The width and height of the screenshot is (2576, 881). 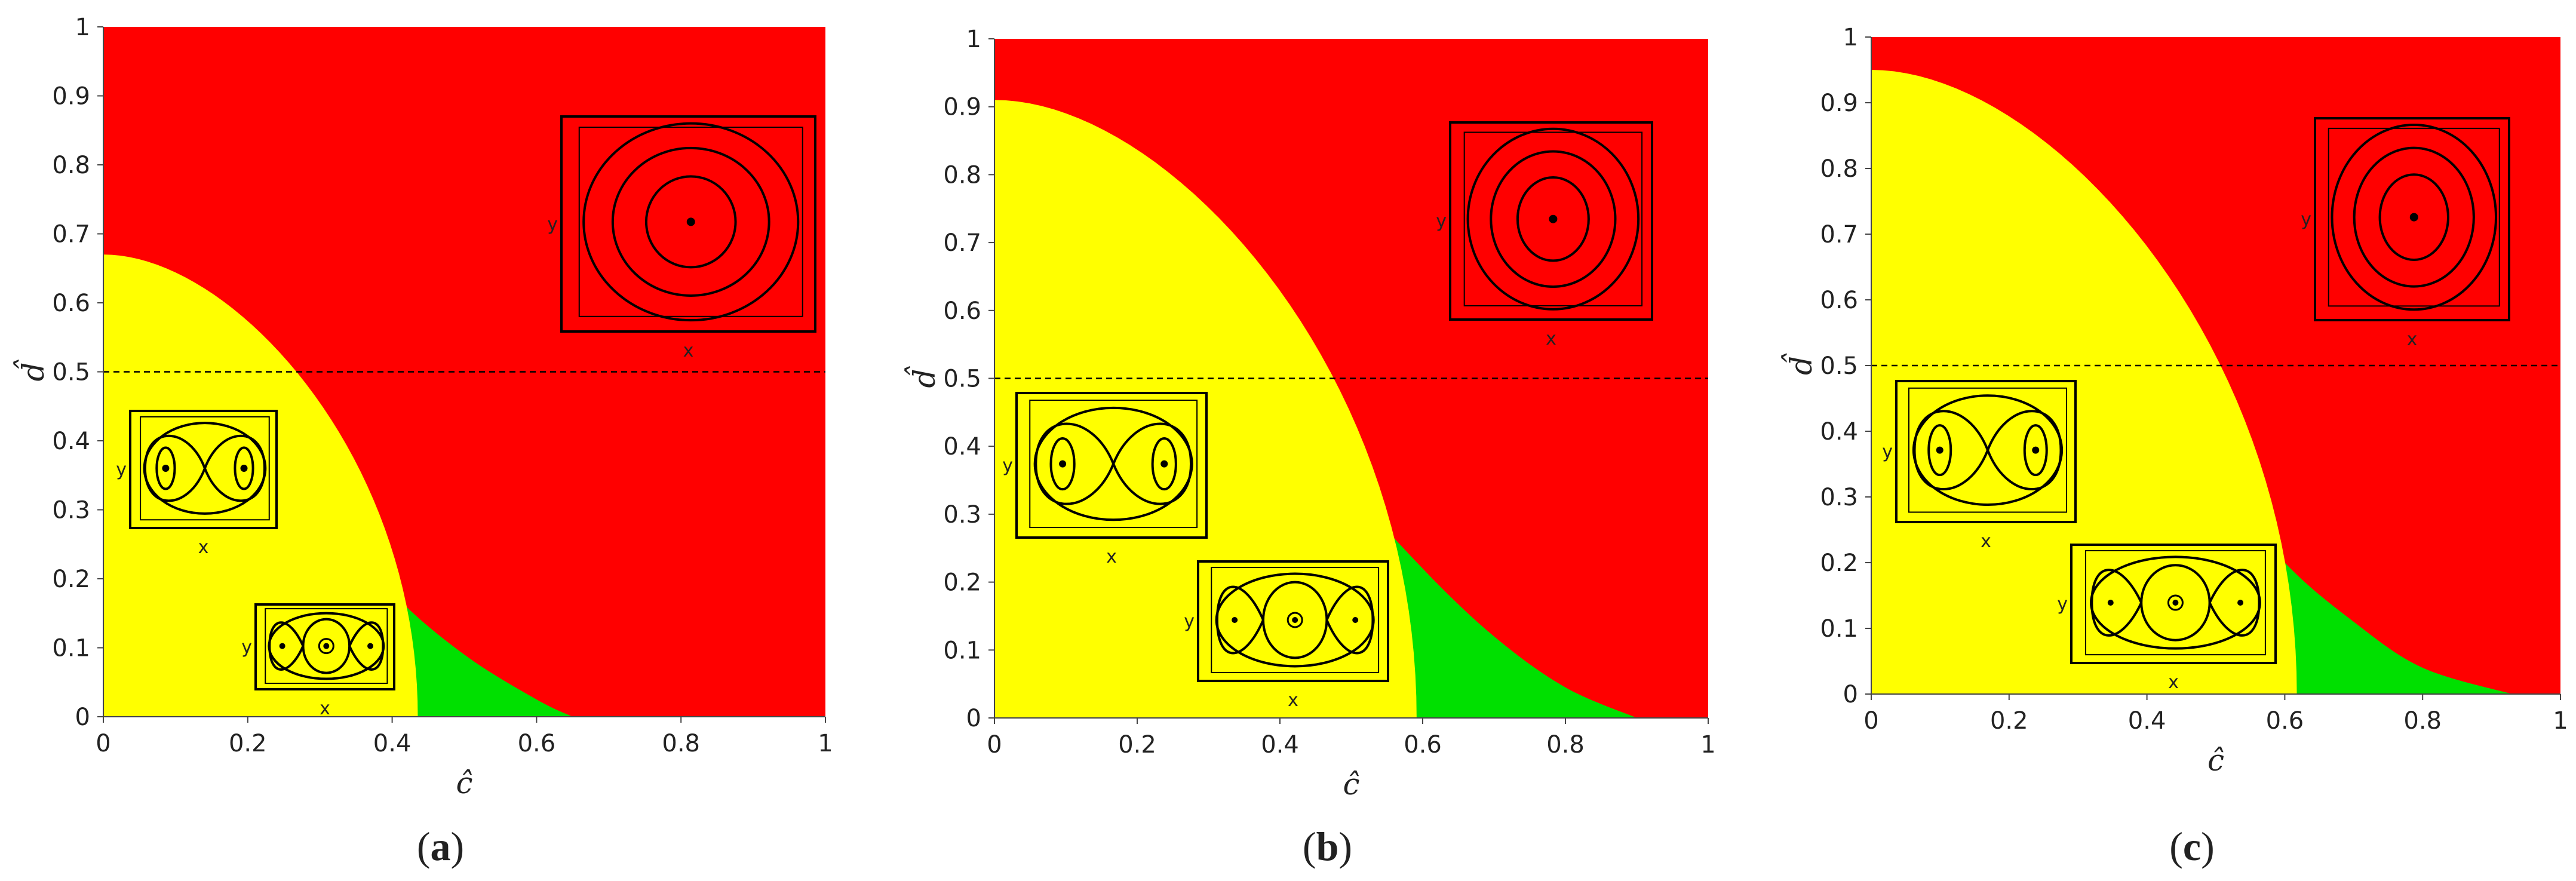 What do you see at coordinates (1328, 847) in the screenshot?
I see `caption-letter: b` at bounding box center [1328, 847].